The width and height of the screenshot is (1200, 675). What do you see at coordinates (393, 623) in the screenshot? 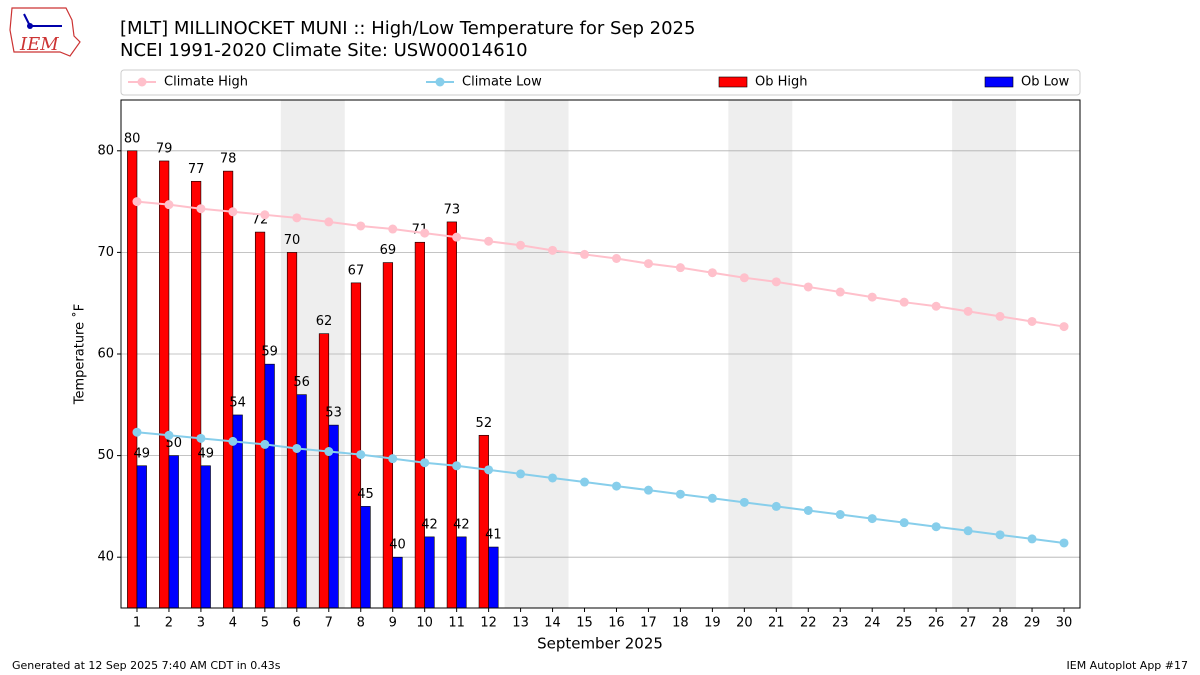
I see `x-tick-label: 9` at bounding box center [393, 623].